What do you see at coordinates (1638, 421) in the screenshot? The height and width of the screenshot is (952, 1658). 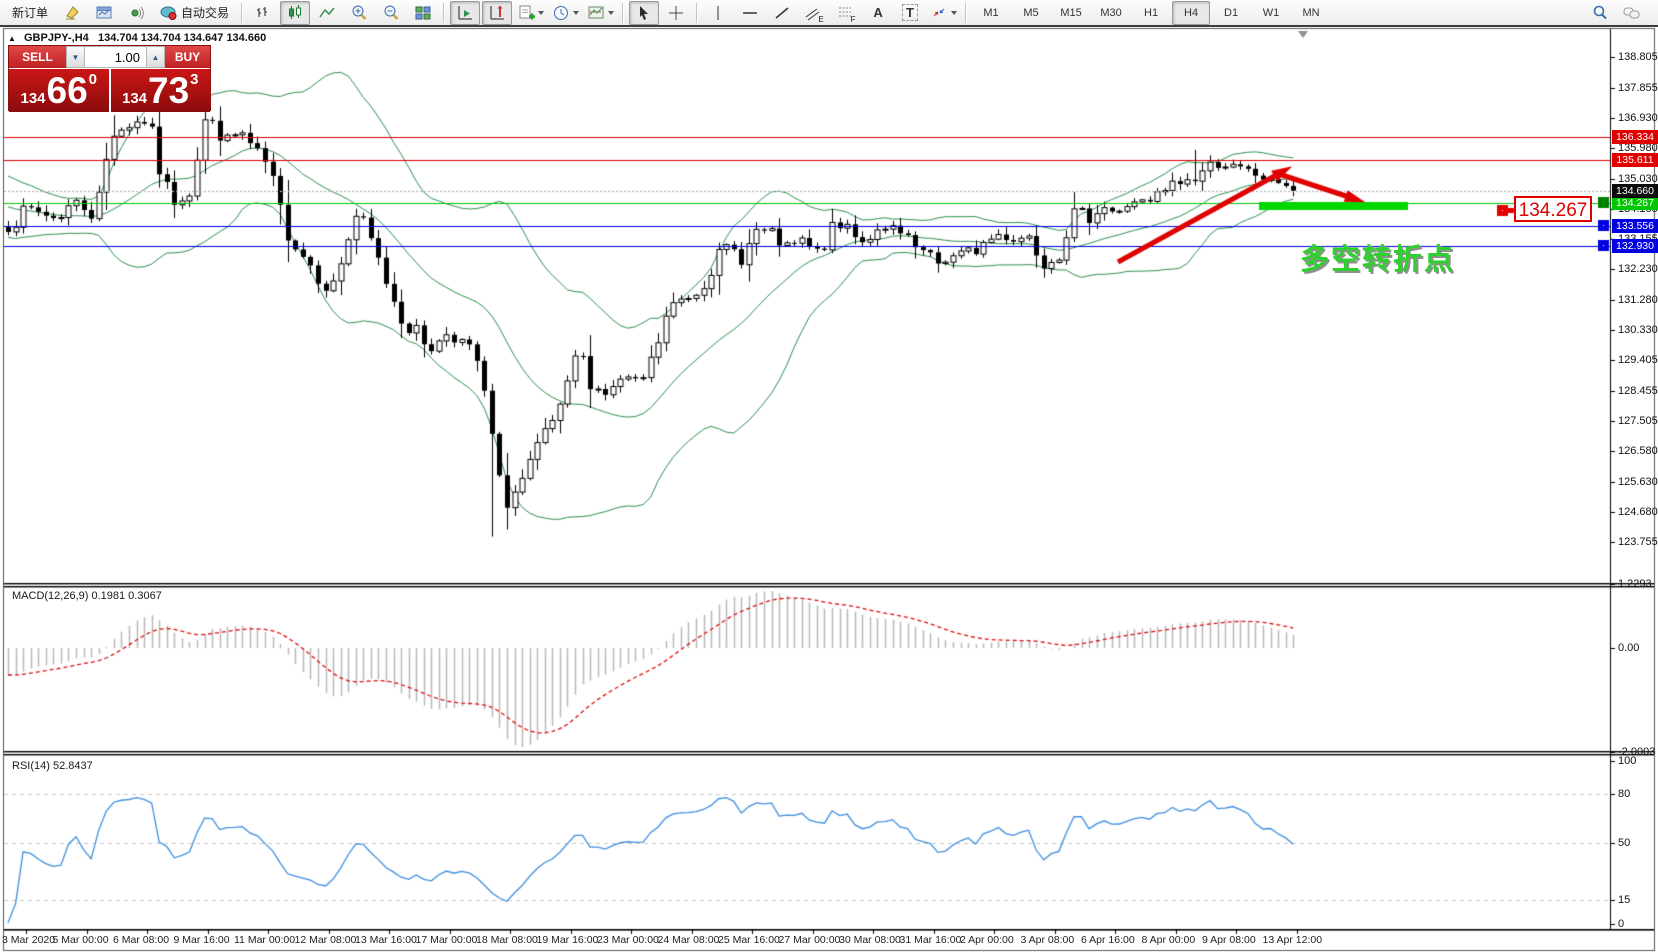 I see `price-tick-label: 127.505` at bounding box center [1638, 421].